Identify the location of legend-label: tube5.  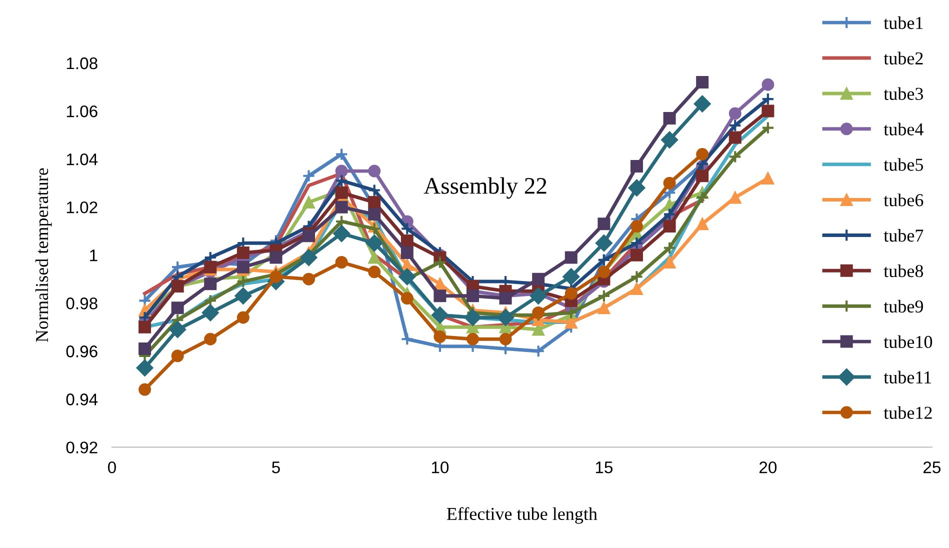
(904, 164).